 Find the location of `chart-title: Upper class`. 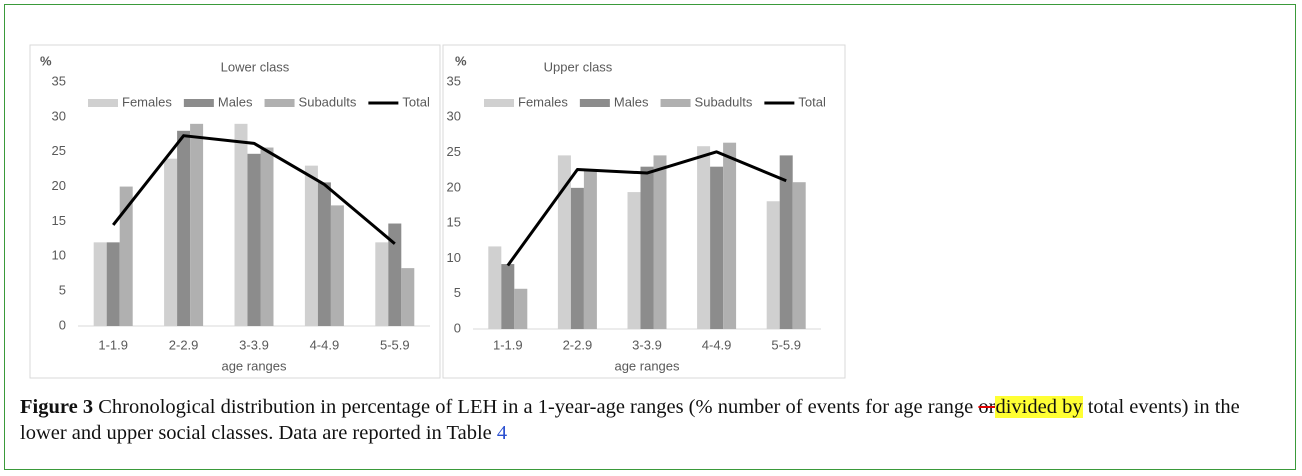

chart-title: Upper class is located at coordinates (578, 66).